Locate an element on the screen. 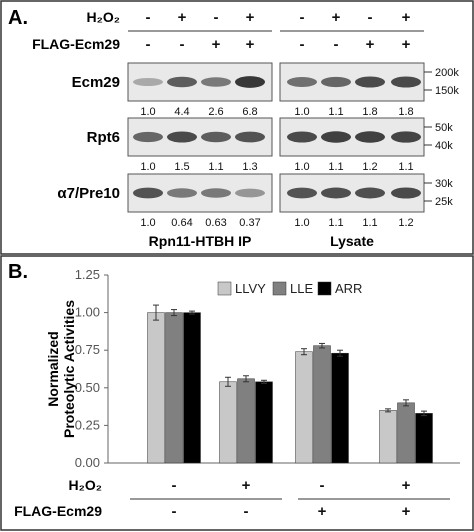 This screenshot has width=474, height=532. quant-value: 2.6 is located at coordinates (215, 112).